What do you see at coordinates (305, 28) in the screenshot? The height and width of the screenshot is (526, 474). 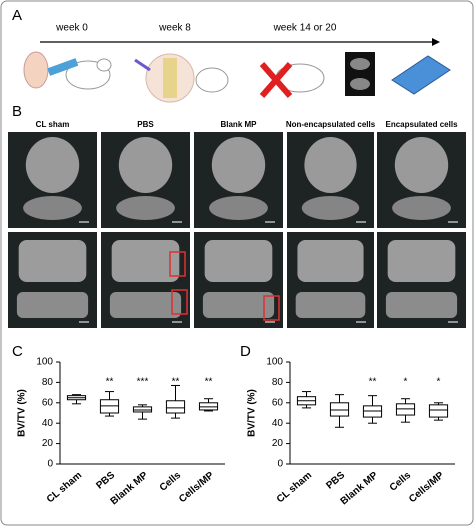 I see `timepoint: week 14 or 20` at bounding box center [305, 28].